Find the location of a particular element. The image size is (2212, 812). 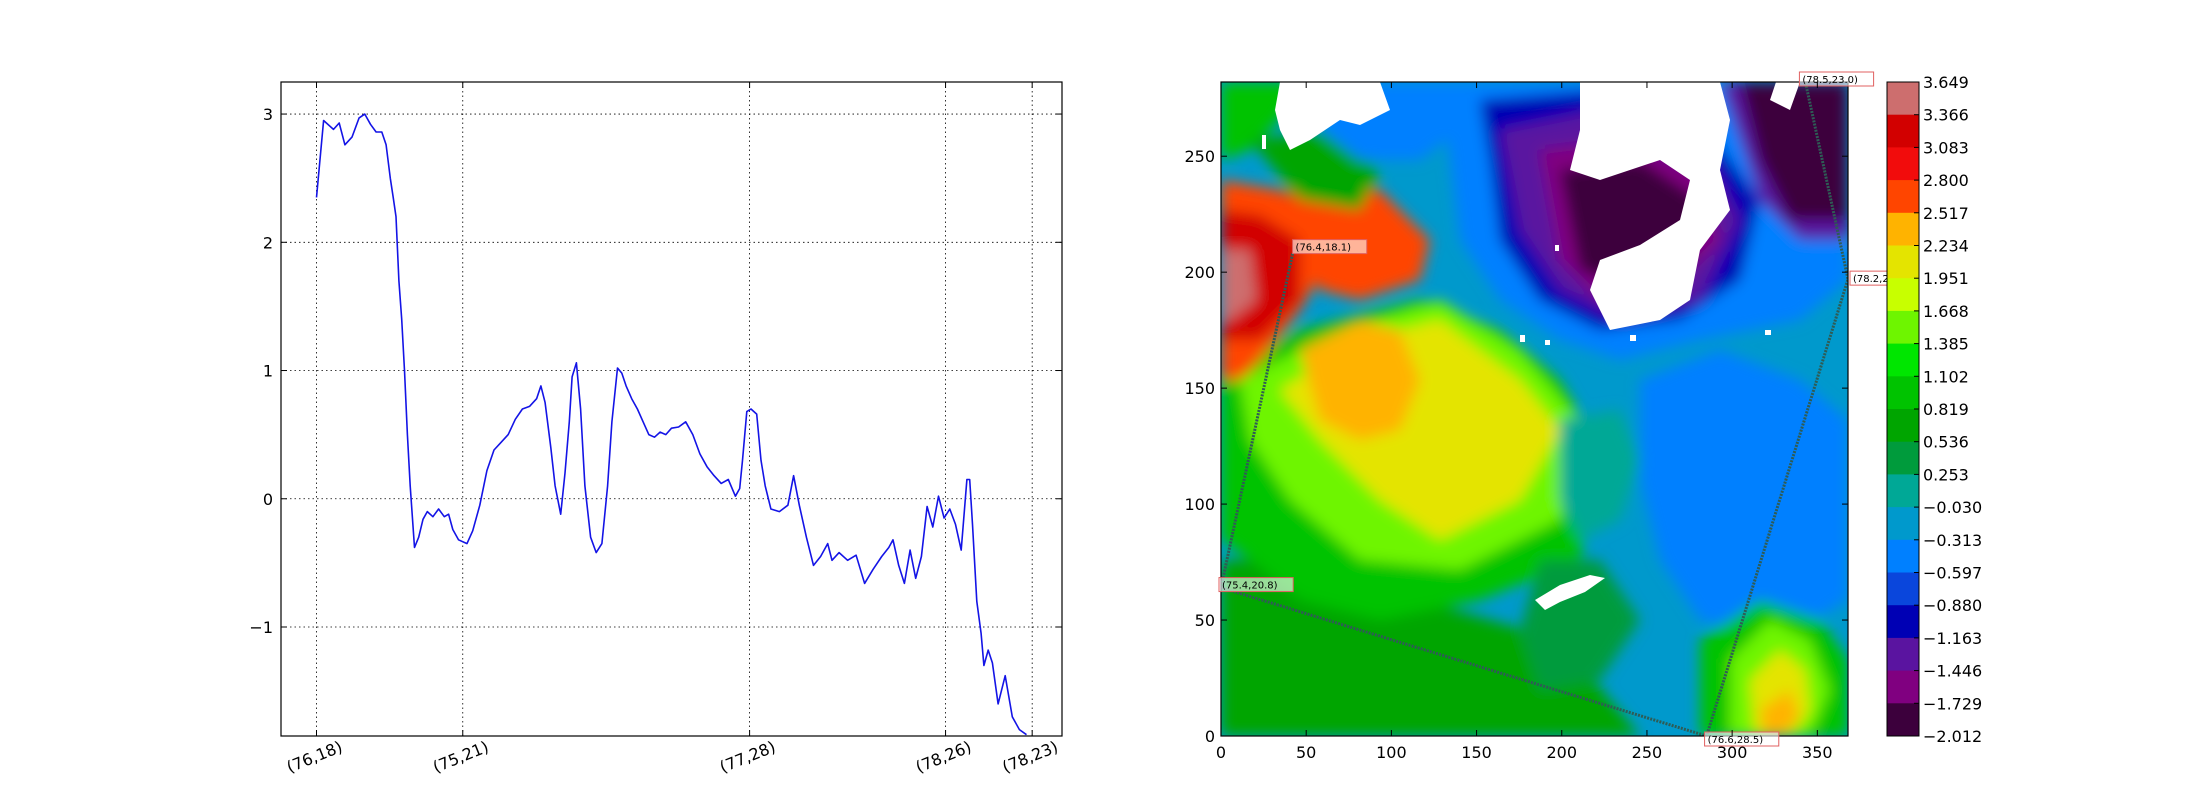

colorbar-tick-label: 3.083 is located at coordinates (1946, 147).